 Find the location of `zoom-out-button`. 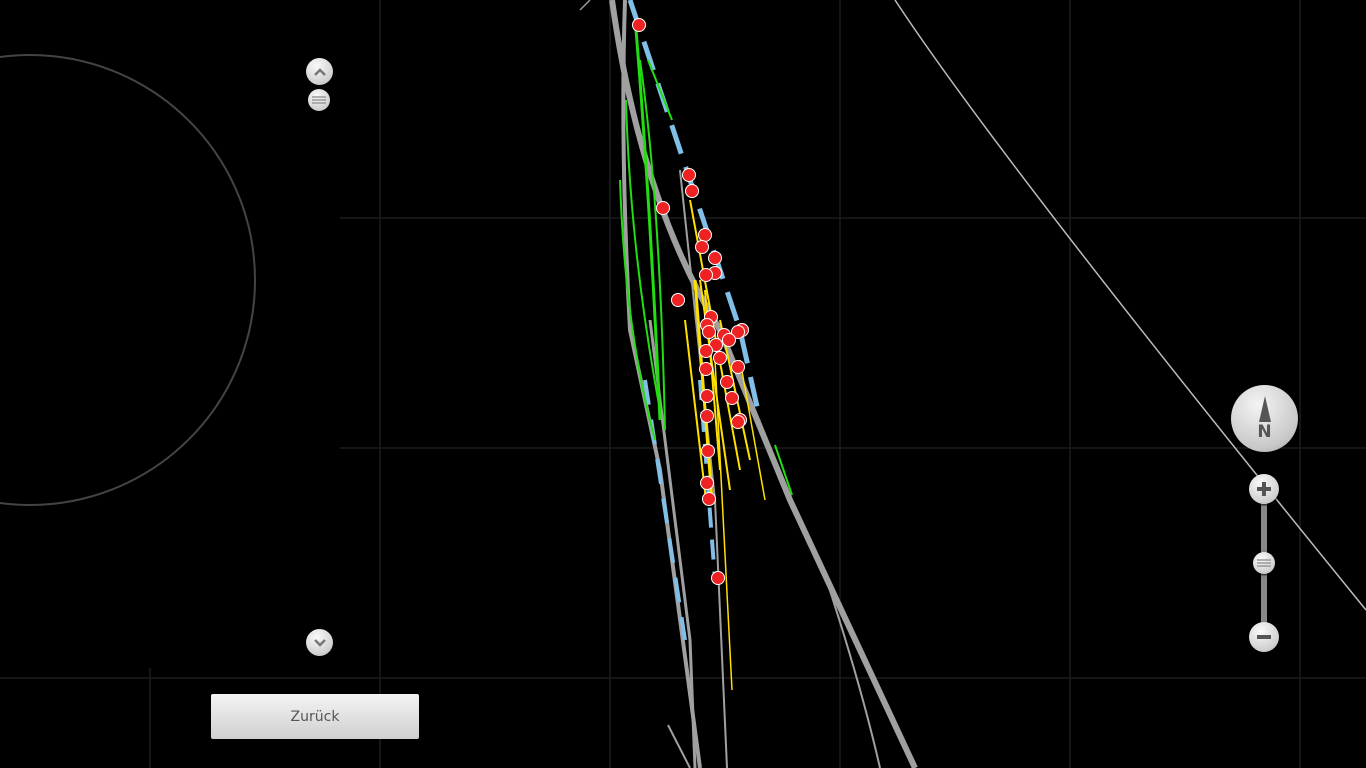

zoom-out-button is located at coordinates (1264, 637).